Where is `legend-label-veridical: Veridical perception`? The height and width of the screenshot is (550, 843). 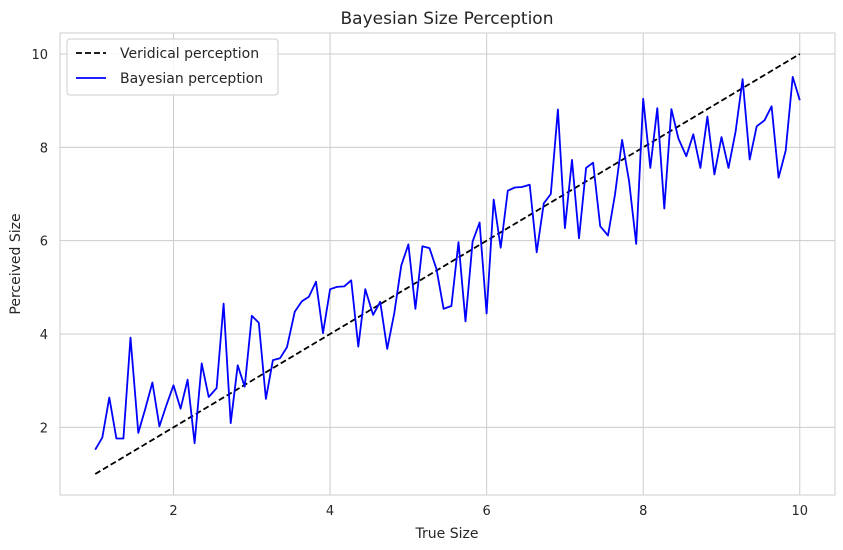 legend-label-veridical: Veridical perception is located at coordinates (189, 54).